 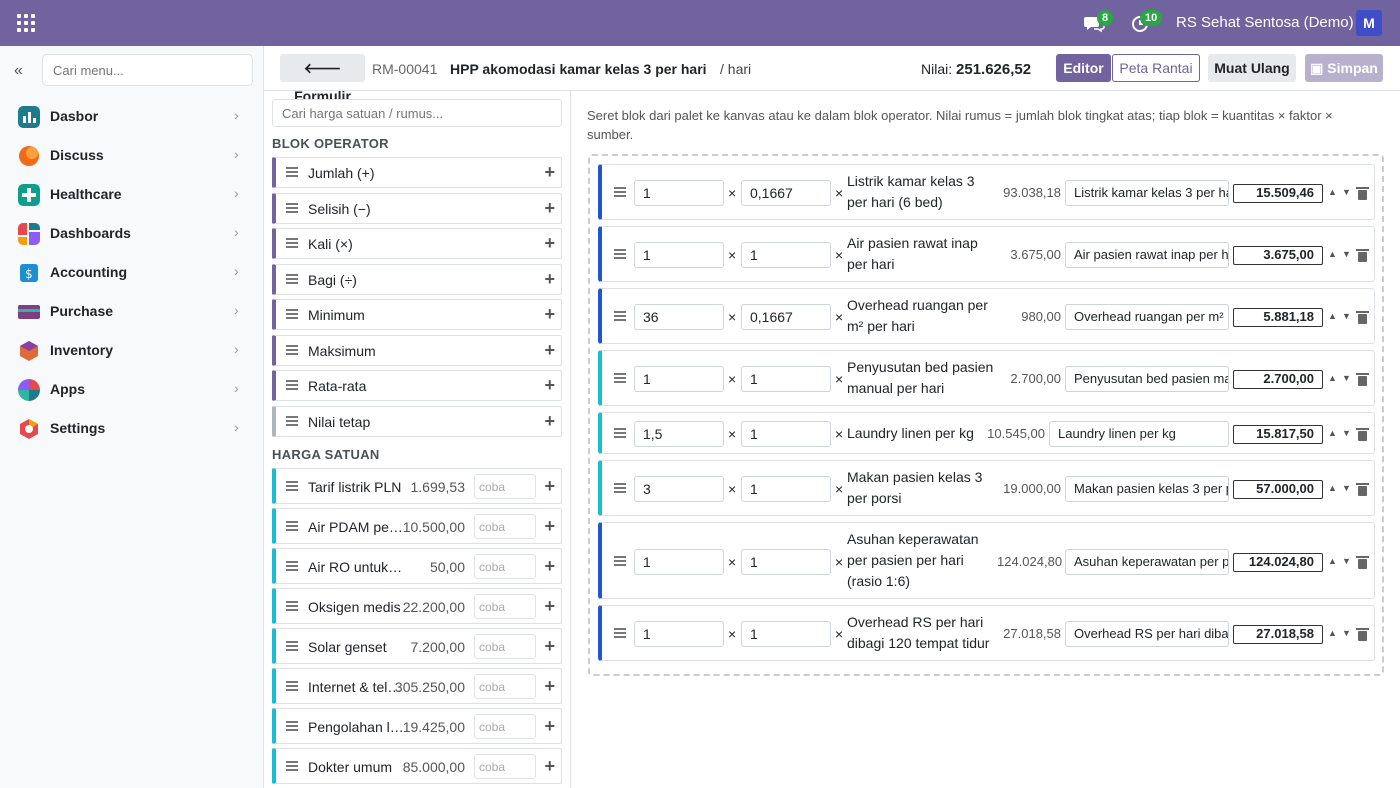 I want to click on source-select: Penyusutan bed pasien manual per hari, so click(x=1147, y=379).